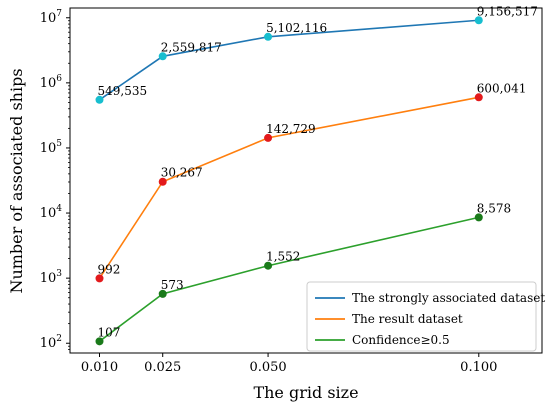 This screenshot has width=550, height=410. I want to click on y-tick-label: 10², so click(51, 342).